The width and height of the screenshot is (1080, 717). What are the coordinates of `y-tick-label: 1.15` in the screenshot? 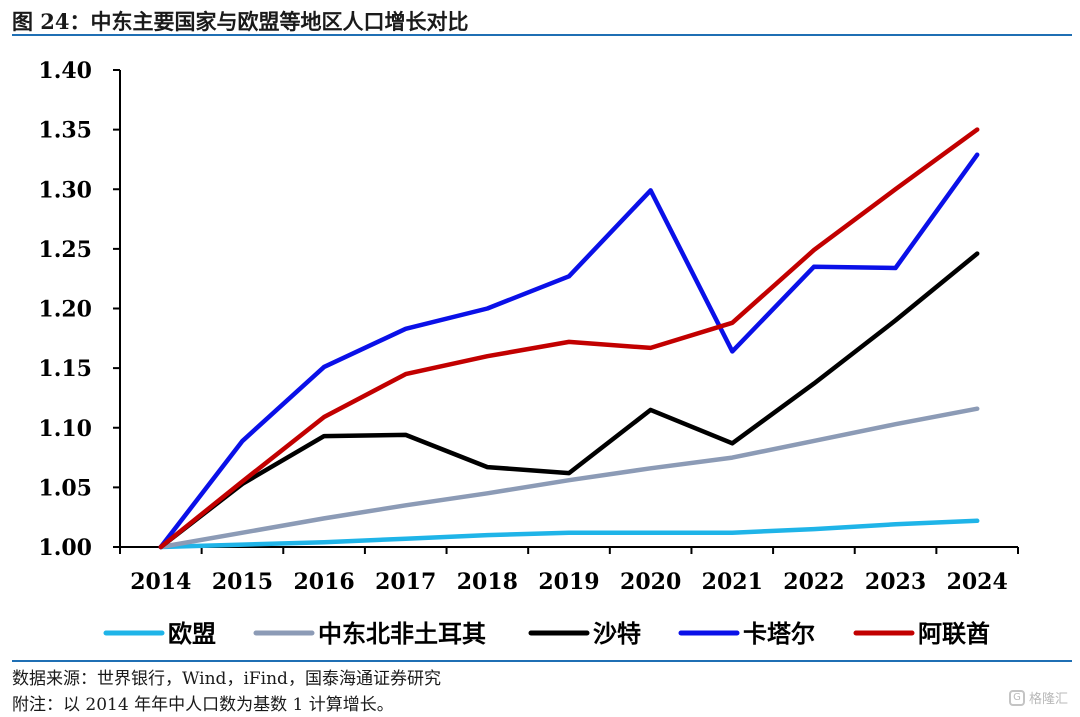 It's located at (65, 369).